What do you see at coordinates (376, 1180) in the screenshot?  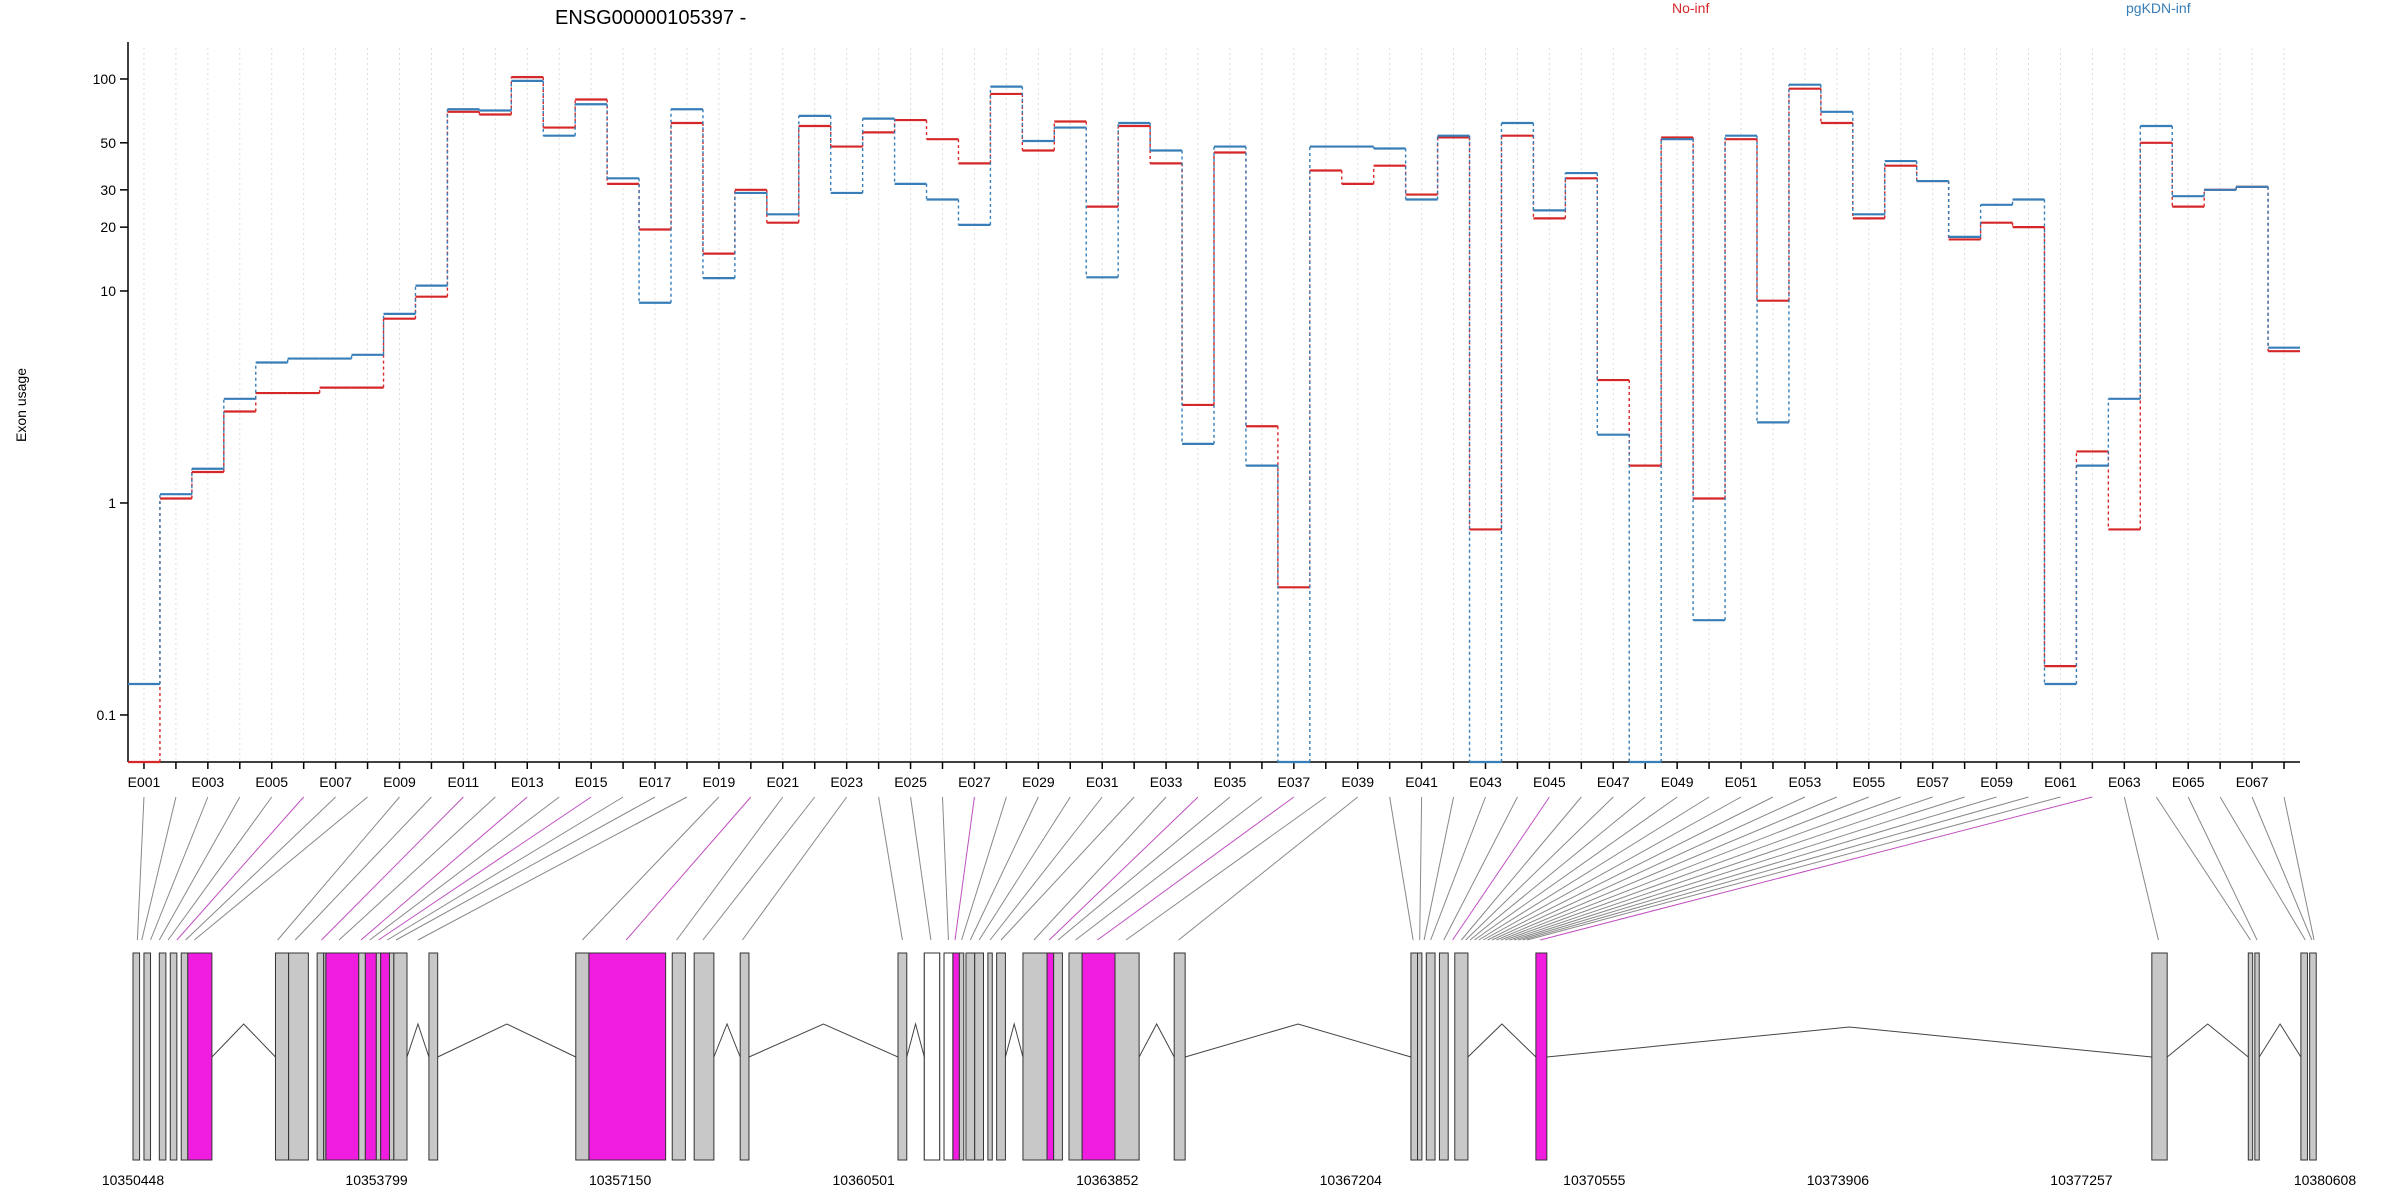 I see `coordinate-label: 10353799` at bounding box center [376, 1180].